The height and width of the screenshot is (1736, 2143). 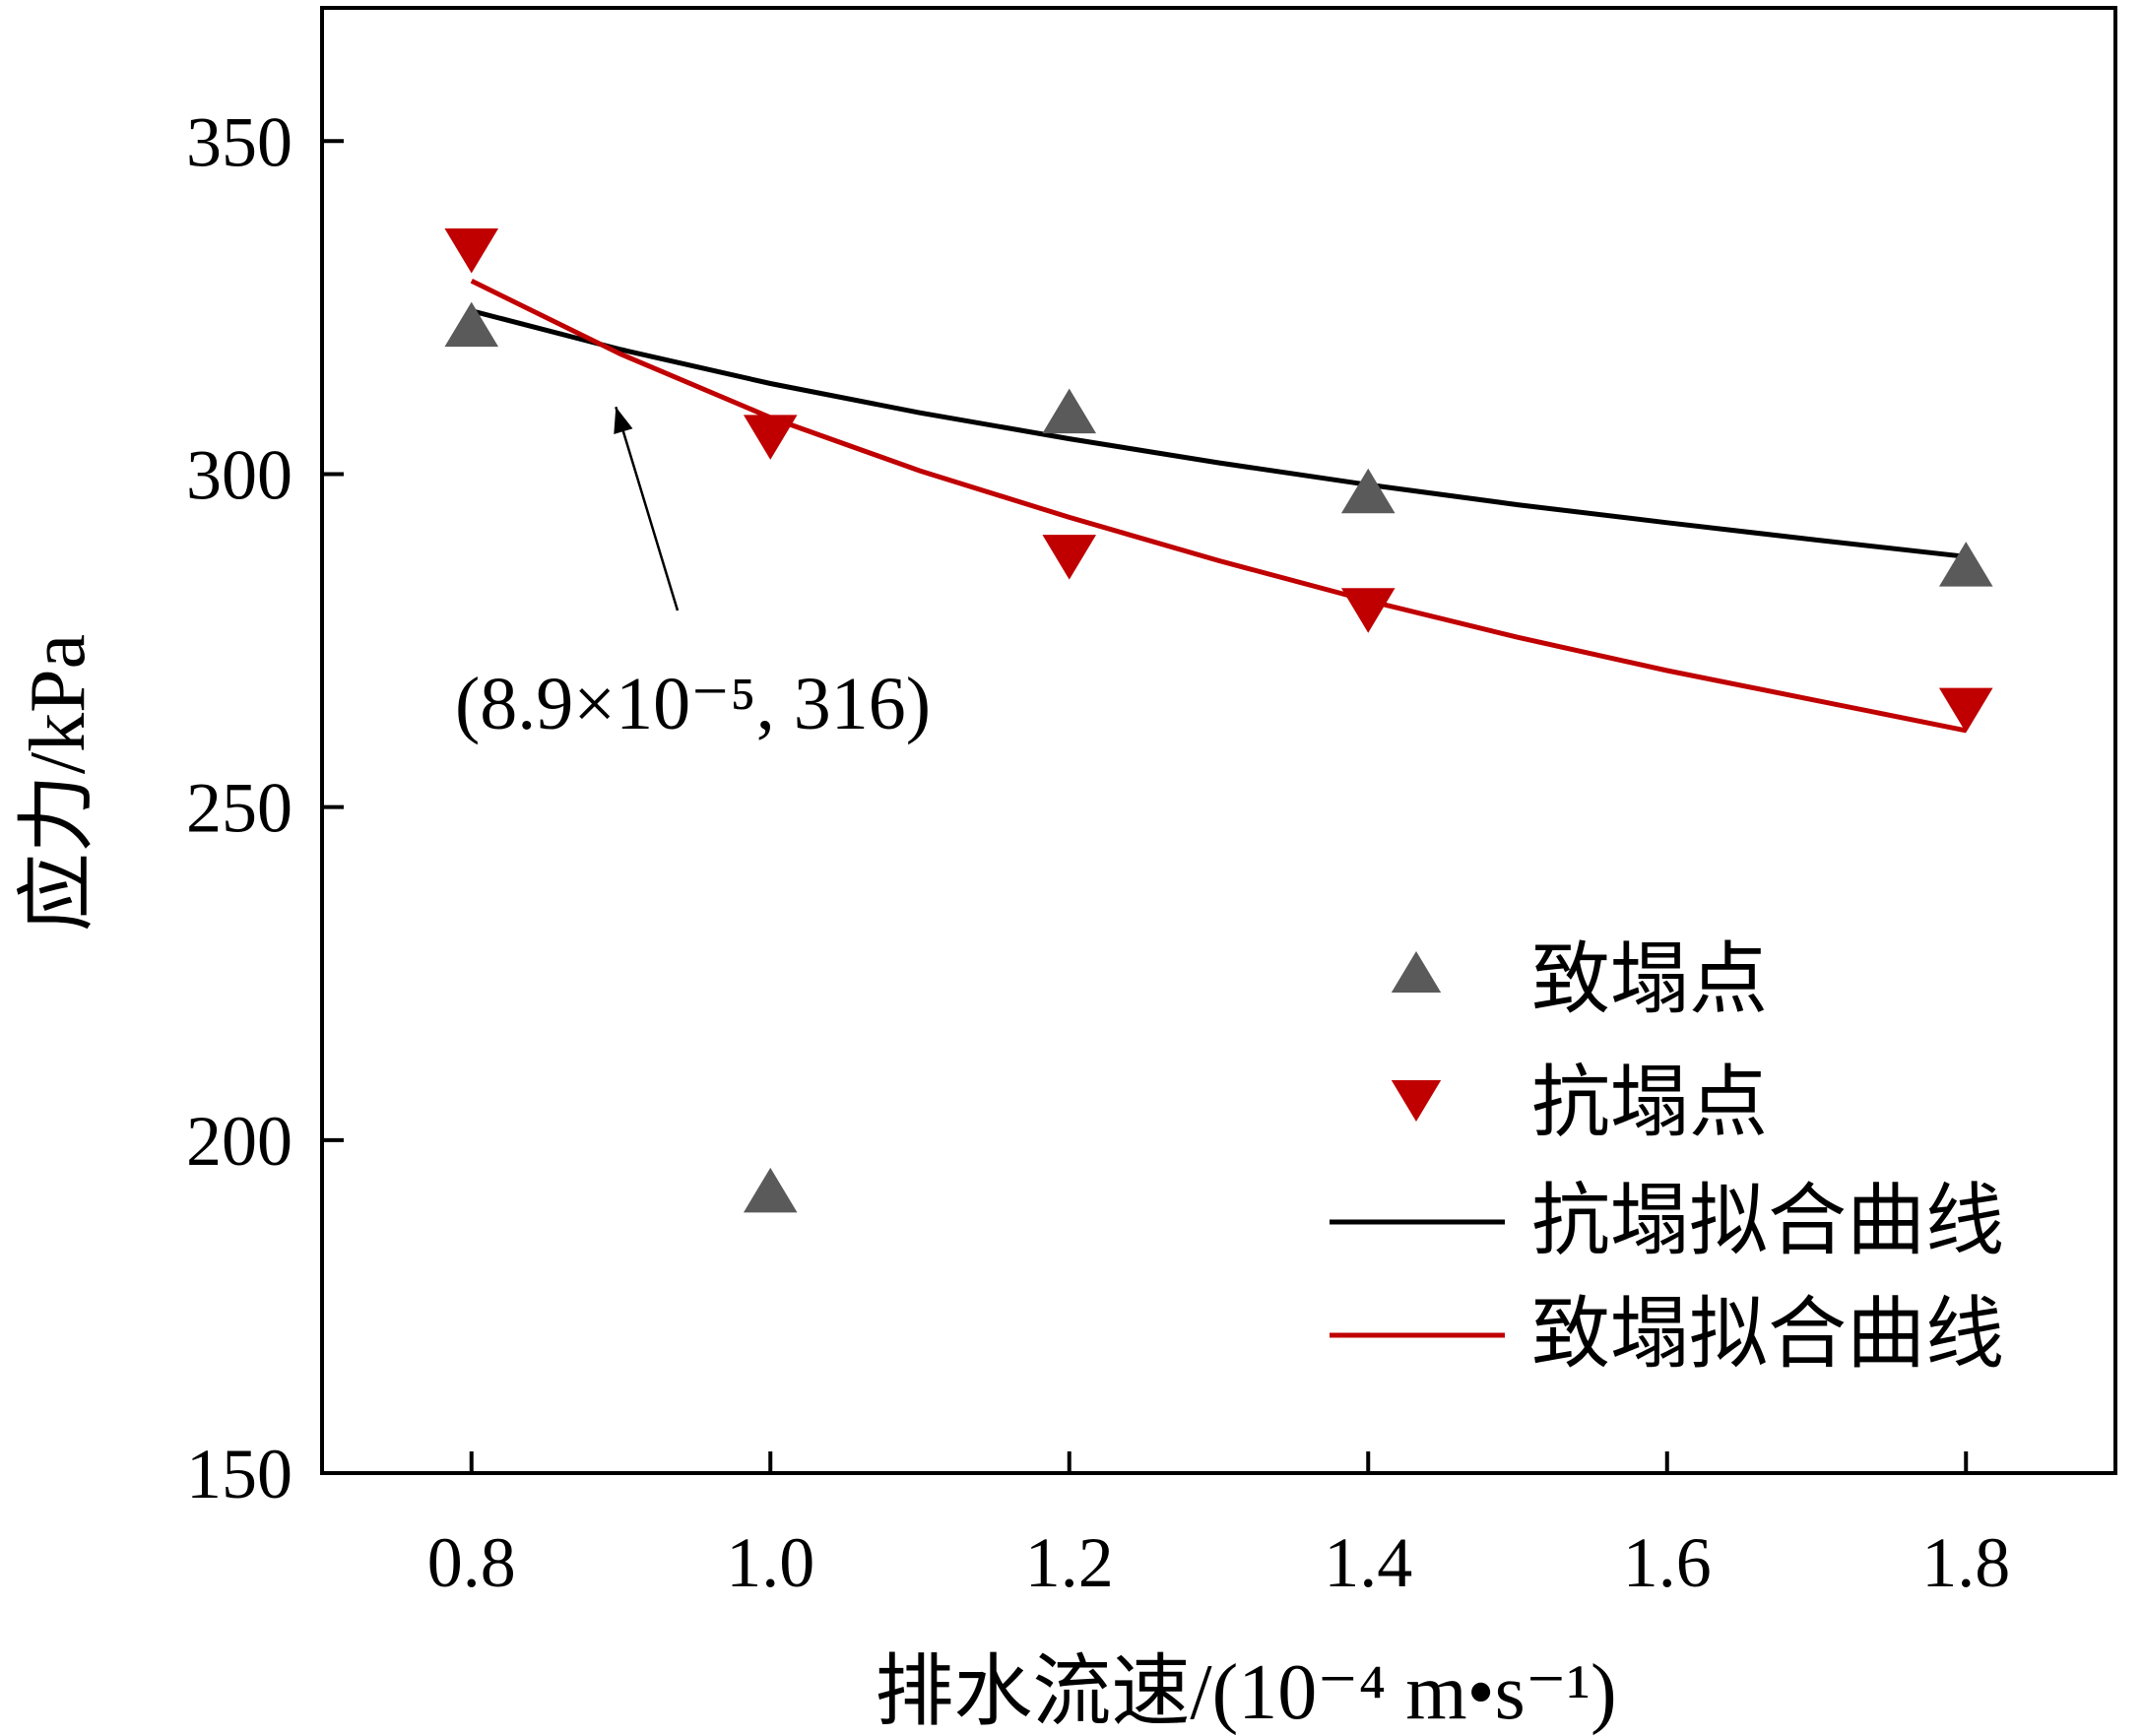 I want to click on y-tick-label: 350, so click(x=239, y=141).